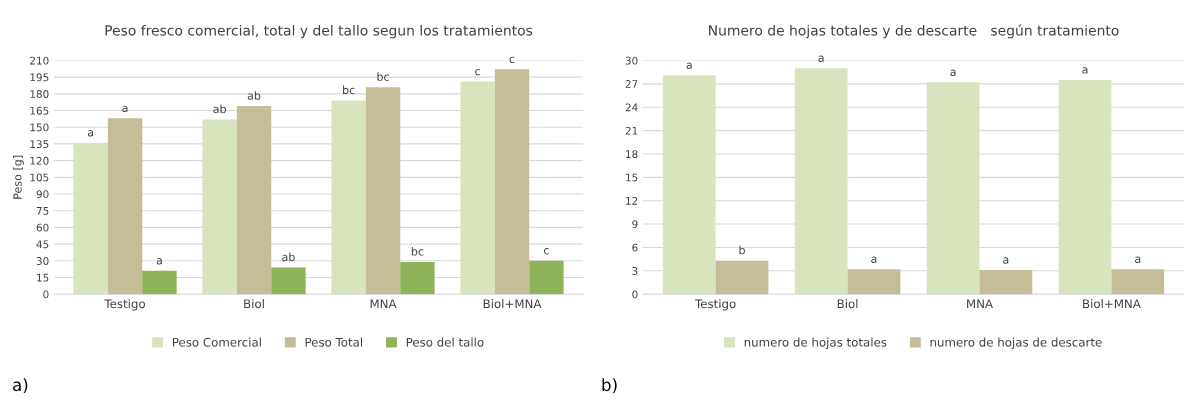  I want to click on y-tick-label: 150, so click(39, 127).